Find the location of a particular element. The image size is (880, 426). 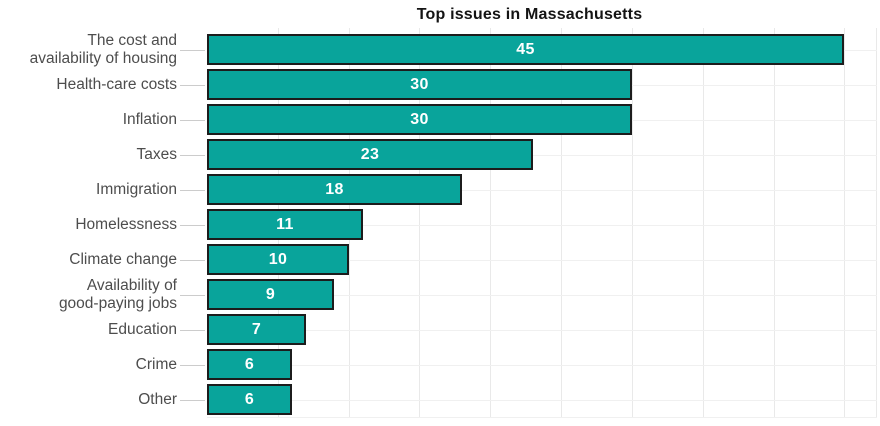

category-label-line: Availability of is located at coordinates (131, 285).